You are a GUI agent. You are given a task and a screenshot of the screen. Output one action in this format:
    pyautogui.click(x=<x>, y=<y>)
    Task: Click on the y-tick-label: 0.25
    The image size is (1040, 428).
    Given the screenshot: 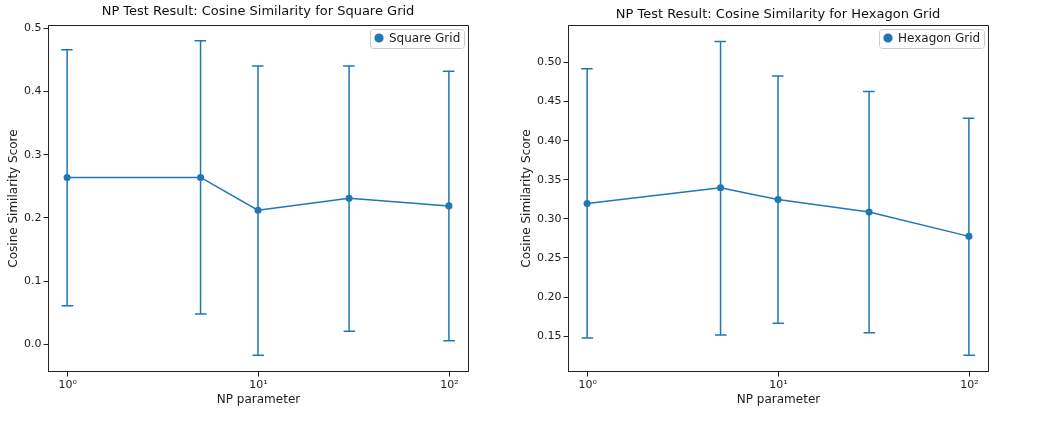 What is the action you would take?
    pyautogui.click(x=549, y=257)
    